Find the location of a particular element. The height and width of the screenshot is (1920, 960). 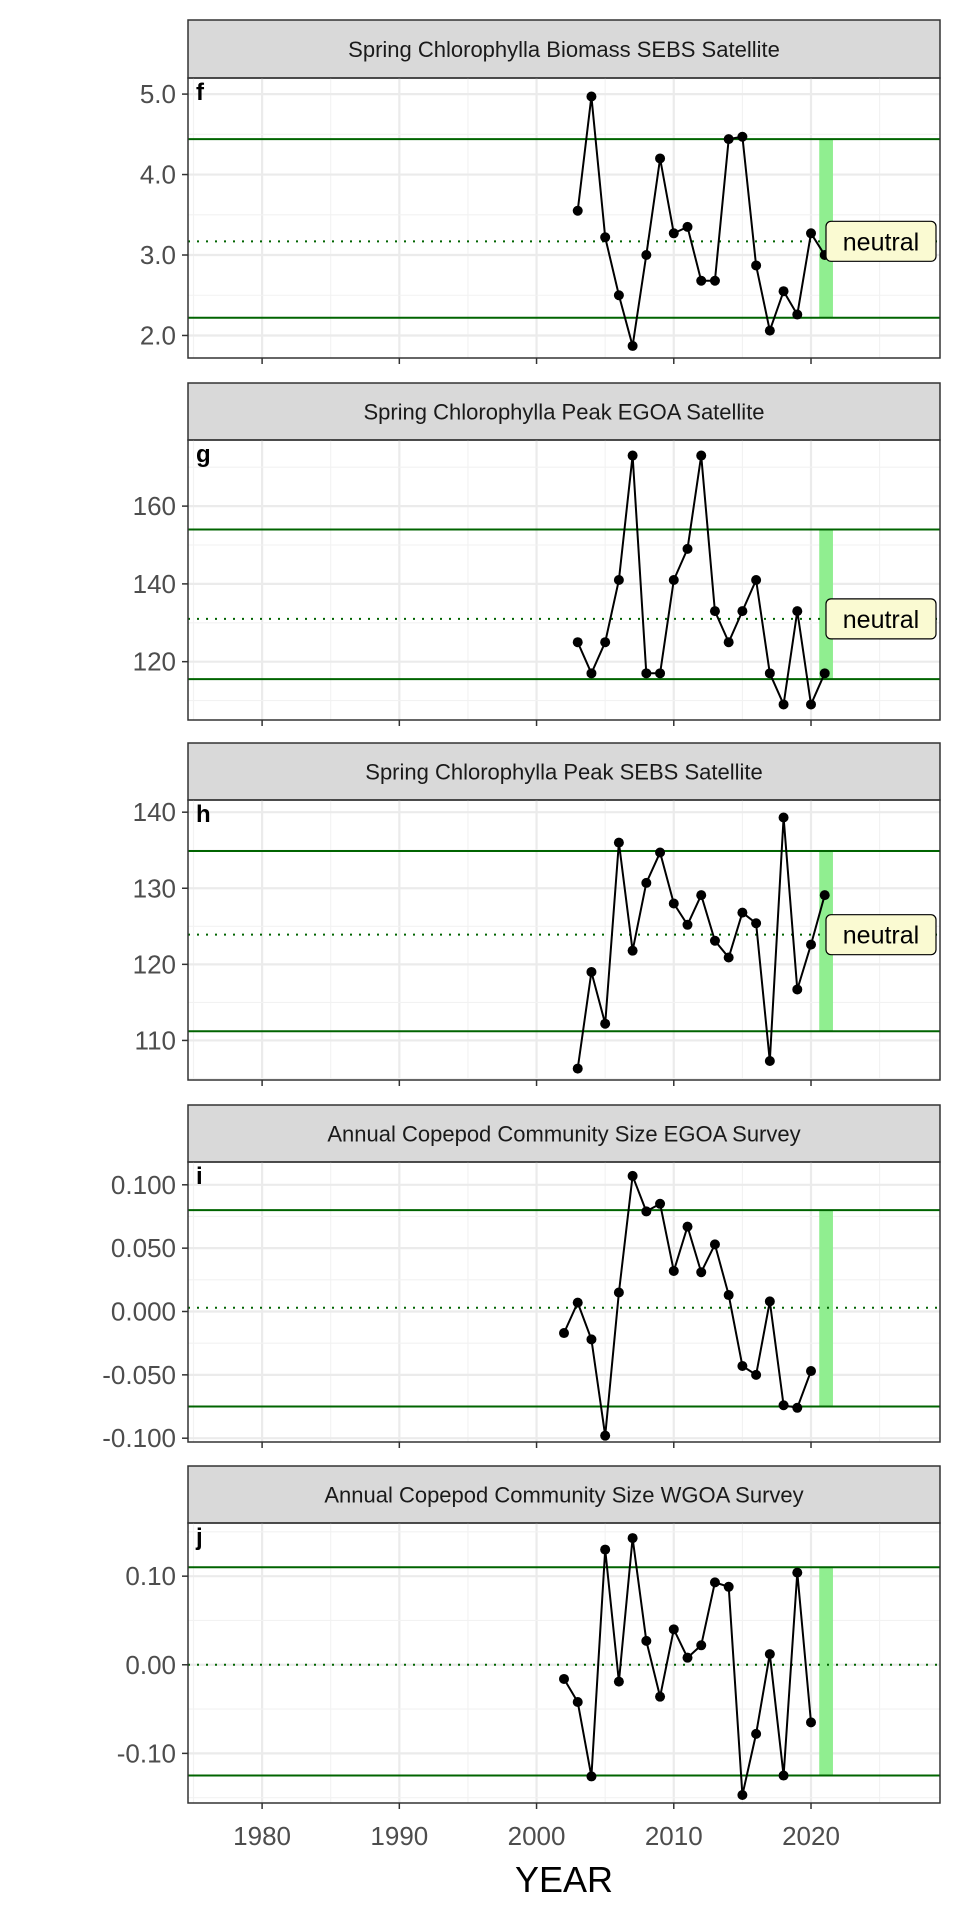

y-tick-label: 5.0 is located at coordinates (158, 94).